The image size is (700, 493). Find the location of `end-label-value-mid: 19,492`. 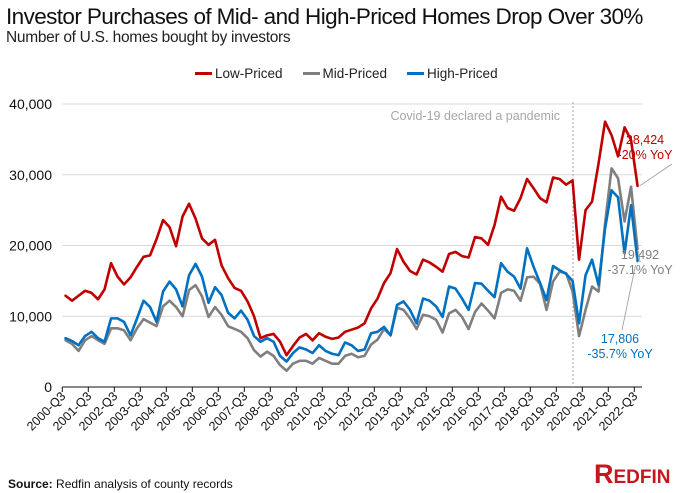

end-label-value-mid: 19,492 is located at coordinates (640, 255).